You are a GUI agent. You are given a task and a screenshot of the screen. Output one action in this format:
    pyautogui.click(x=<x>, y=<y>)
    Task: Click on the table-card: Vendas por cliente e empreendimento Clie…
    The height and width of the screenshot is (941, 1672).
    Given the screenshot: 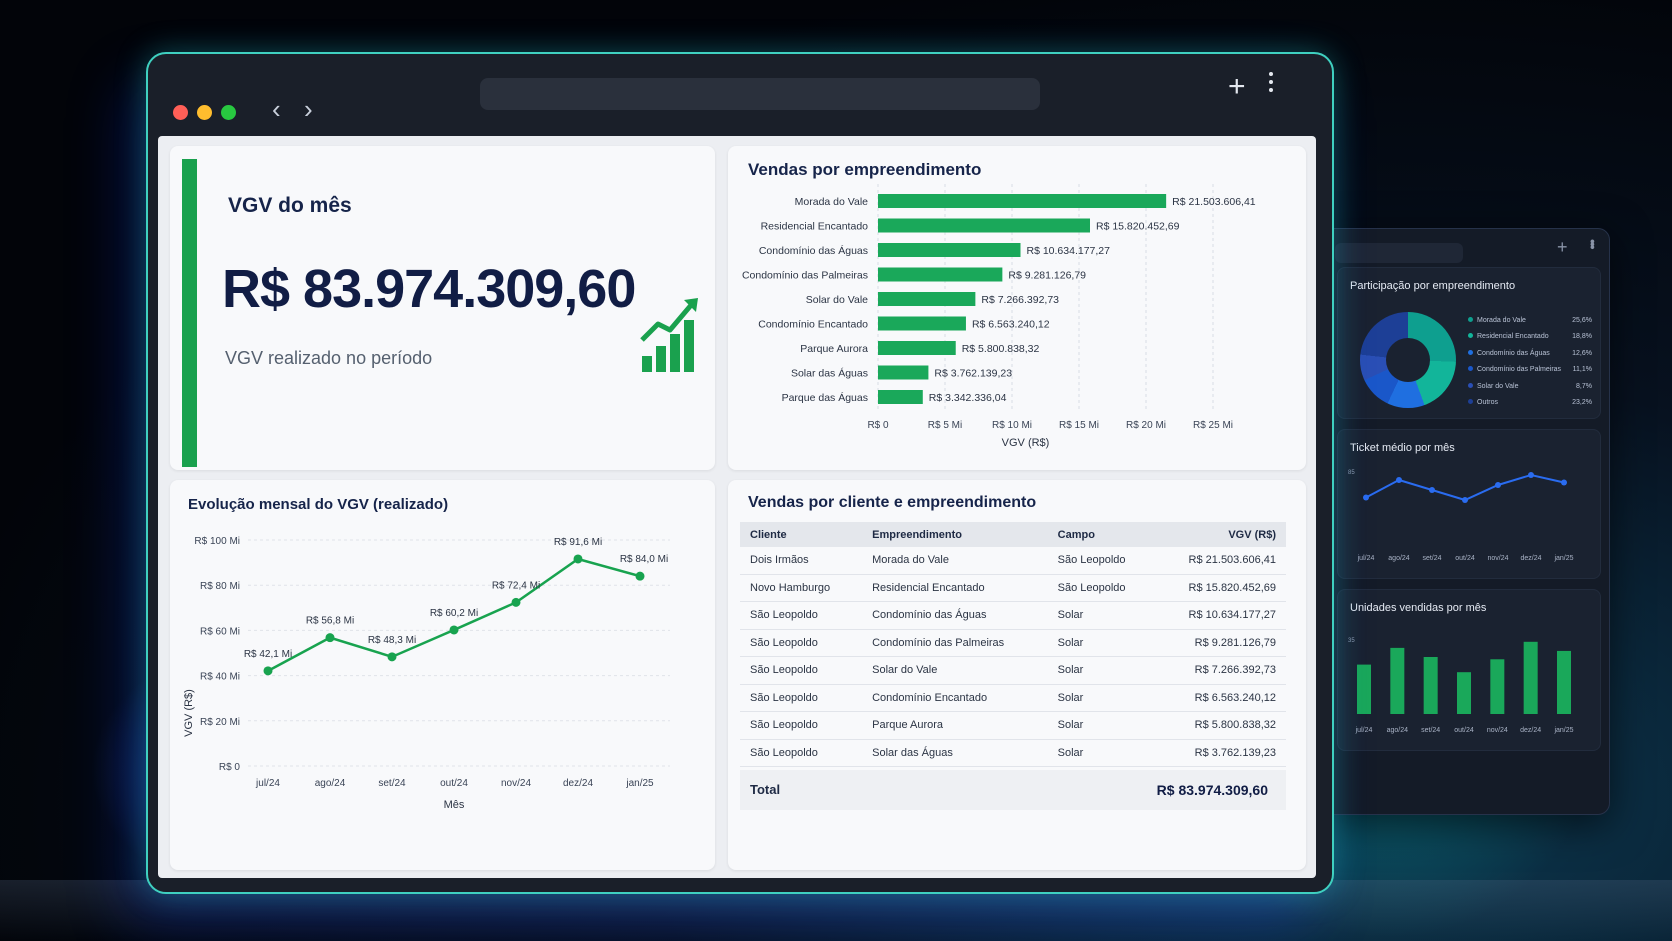 What is the action you would take?
    pyautogui.click(x=1017, y=675)
    